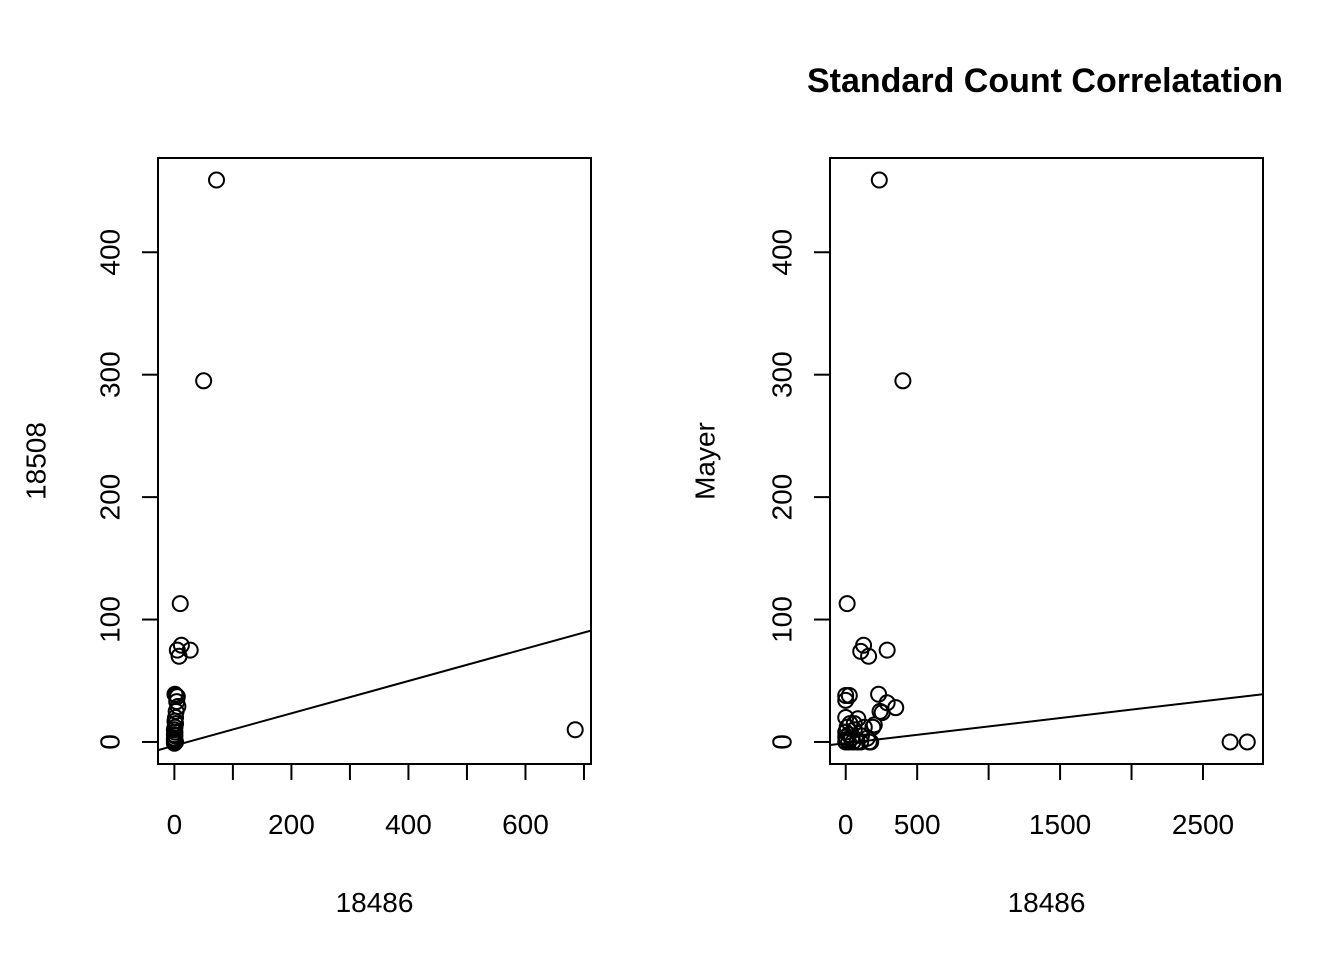 The width and height of the screenshot is (1344, 960). I want to click on x-tick-label: 1500, so click(1060, 824).